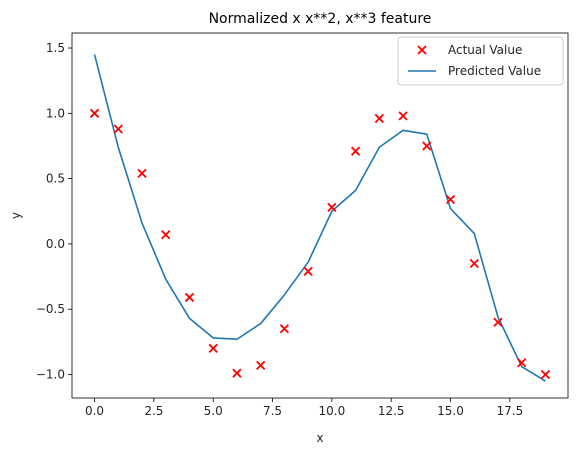 This screenshot has width=579, height=455. Describe the element at coordinates (55, 179) in the screenshot. I see `y-tick-label: 0.5` at that location.